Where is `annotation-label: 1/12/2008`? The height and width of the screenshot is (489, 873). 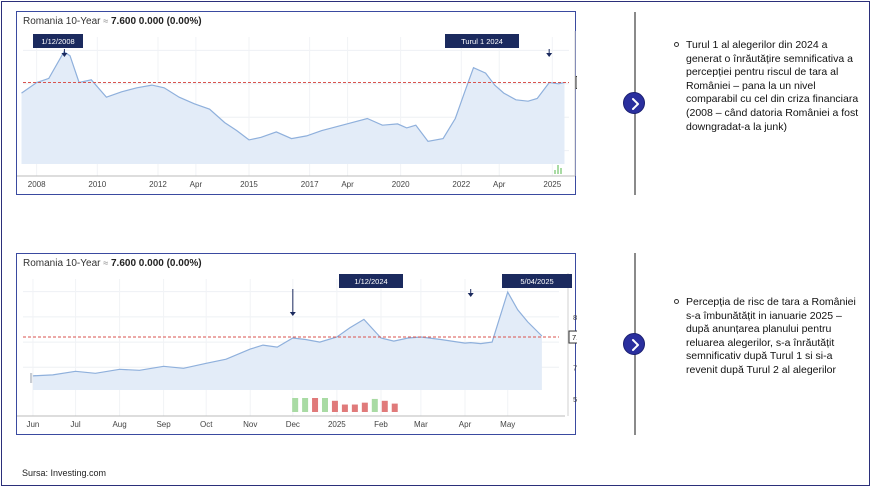 annotation-label: 1/12/2008 is located at coordinates (57, 41).